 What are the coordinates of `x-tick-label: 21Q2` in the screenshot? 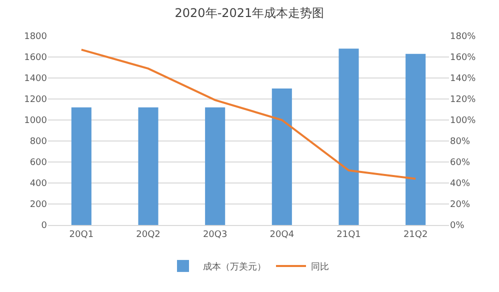 It's located at (415, 235).